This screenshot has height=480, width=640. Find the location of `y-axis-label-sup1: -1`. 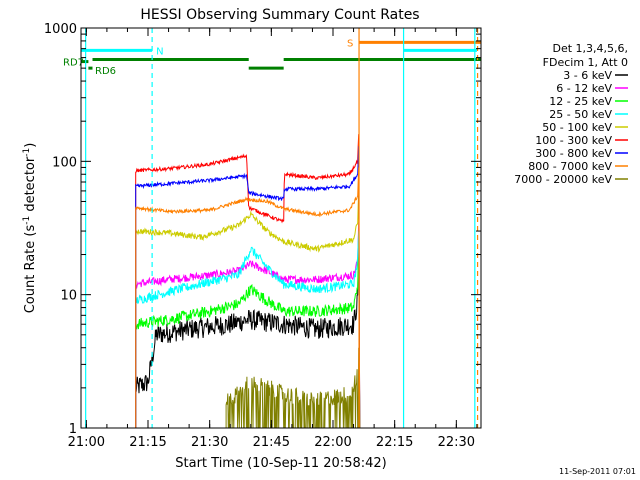

y-axis-label-sup1: -1 is located at coordinates (27, 220).